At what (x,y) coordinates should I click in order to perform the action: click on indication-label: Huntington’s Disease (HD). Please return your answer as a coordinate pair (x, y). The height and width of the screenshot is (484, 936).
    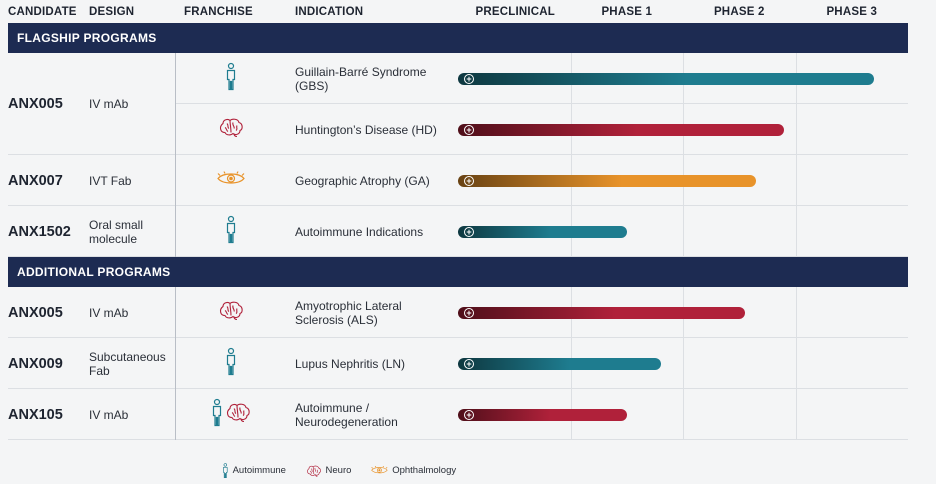
    Looking at the image, I should click on (366, 129).